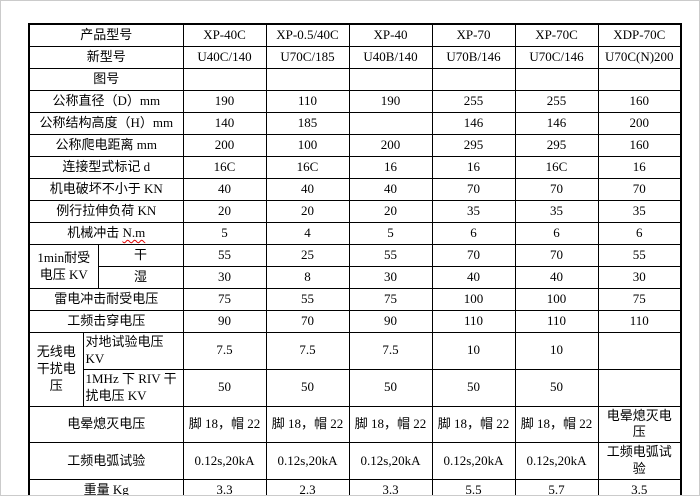 Image resolution: width=700 pixels, height=496 pixels. What do you see at coordinates (473, 145) in the screenshot?
I see `value-cell: 295` at bounding box center [473, 145].